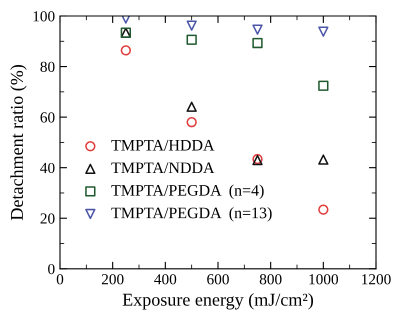 The width and height of the screenshot is (400, 320). What do you see at coordinates (47, 218) in the screenshot?
I see `y-tick-label: 20` at bounding box center [47, 218].